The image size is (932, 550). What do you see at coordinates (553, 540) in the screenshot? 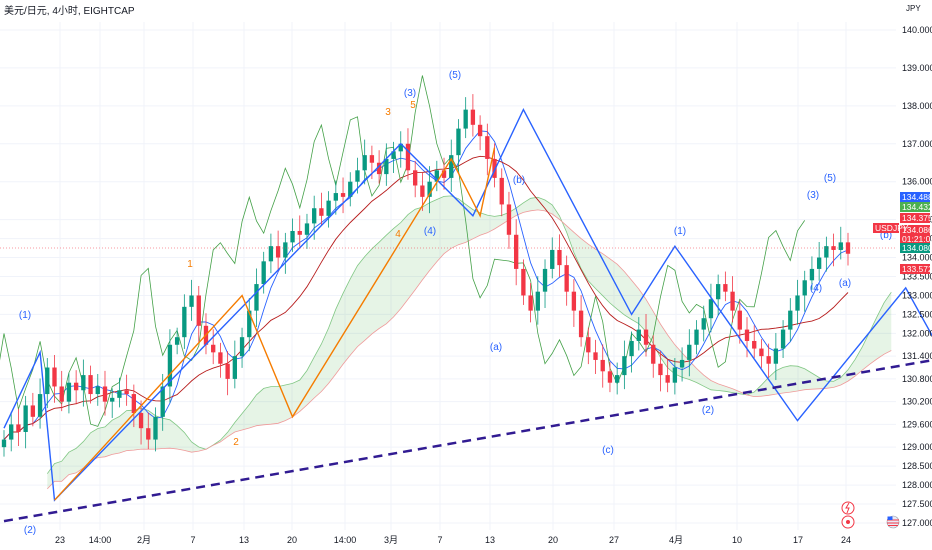
I see `x-tick-label: 20` at bounding box center [553, 540].